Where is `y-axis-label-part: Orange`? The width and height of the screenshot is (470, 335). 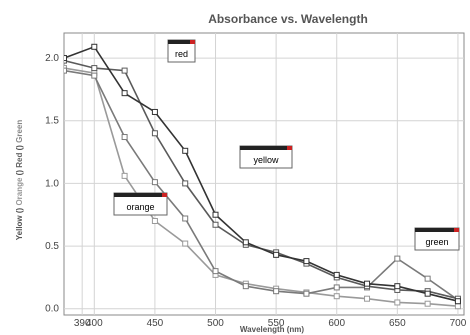 y-axis-label-part: Orange is located at coordinates (19, 192).